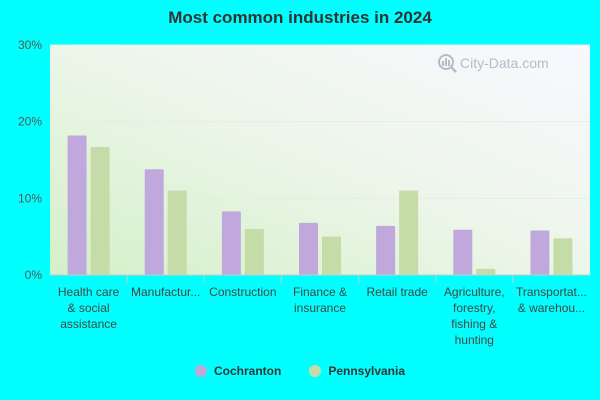 The image size is (600, 400). What do you see at coordinates (300, 17) in the screenshot?
I see `chart-title: Most common industries in 2024` at bounding box center [300, 17].